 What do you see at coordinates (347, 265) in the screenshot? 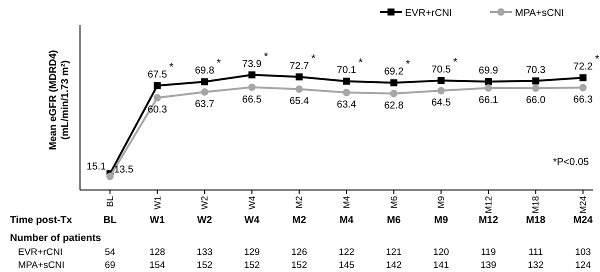
I see `text: 69 154 152 152 152 145 142 141 139 132 124` at bounding box center [347, 265].